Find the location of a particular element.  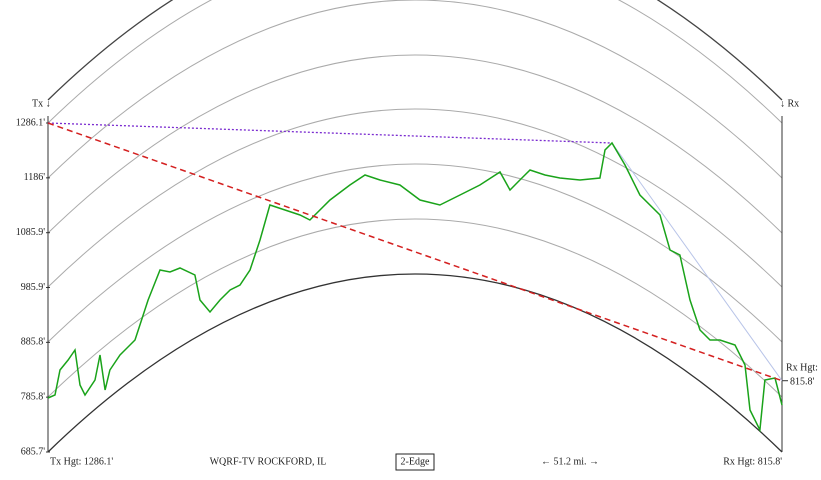

y-tick-label: 1085.9' is located at coordinates (31, 232).